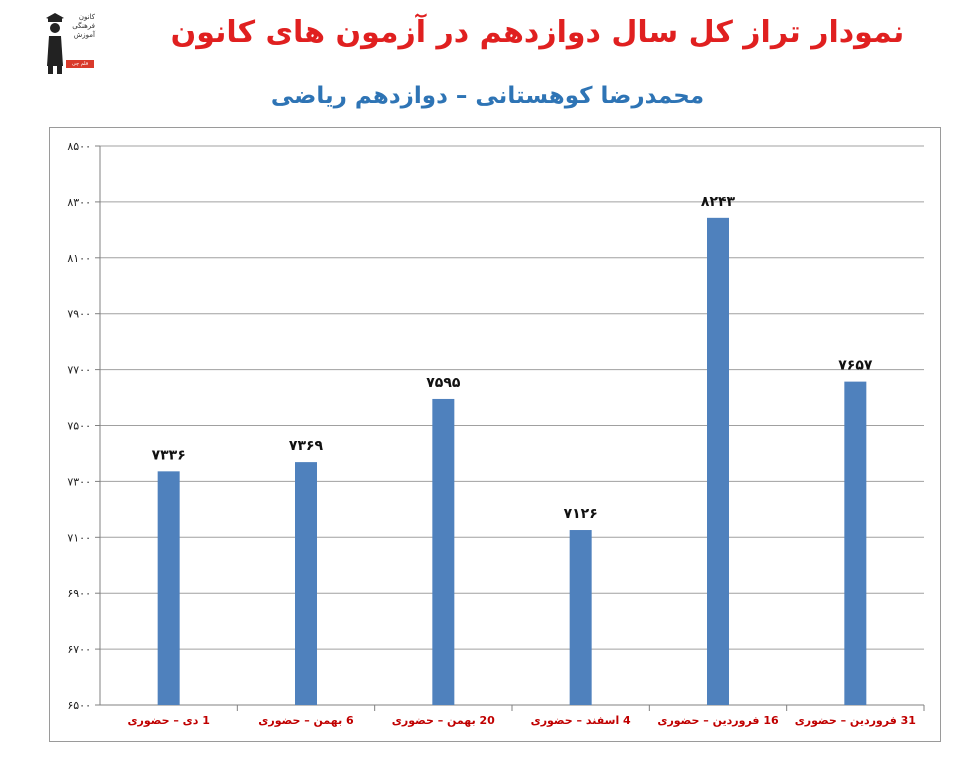 The image size is (975, 761). What do you see at coordinates (83, 26) in the screenshot?
I see `logo-text-line: فرهنگی` at bounding box center [83, 26].